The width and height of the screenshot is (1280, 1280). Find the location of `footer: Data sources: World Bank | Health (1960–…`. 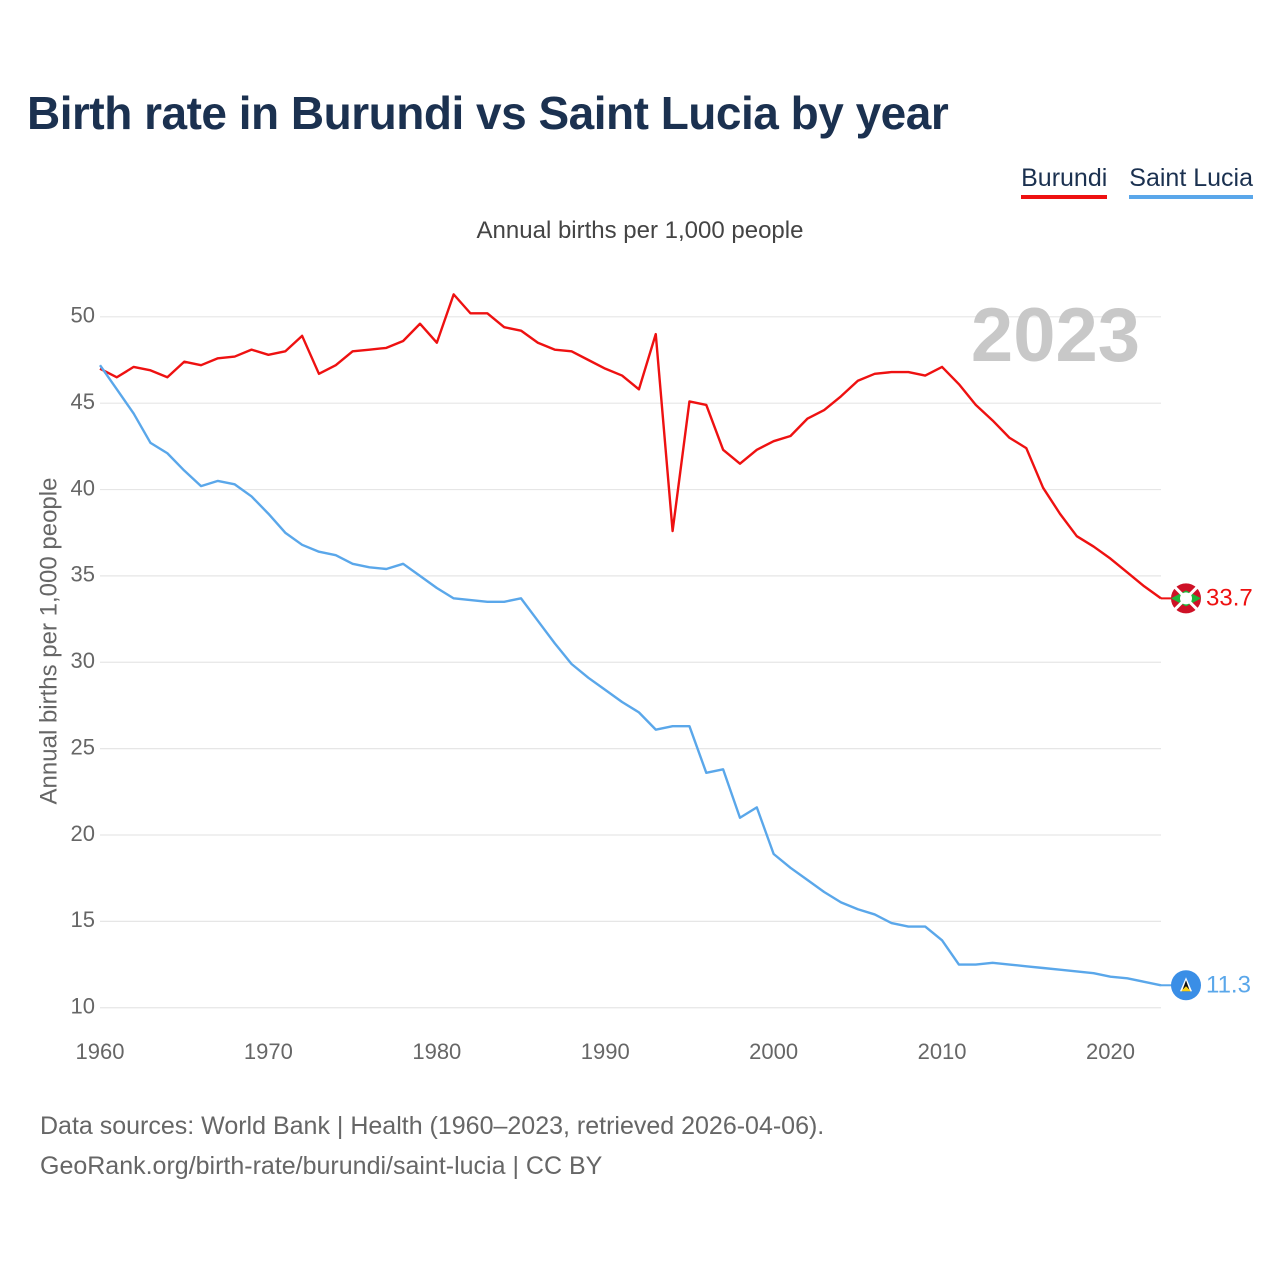

footer: Data sources: World Bank | Health (1960–… is located at coordinates (432, 1146).